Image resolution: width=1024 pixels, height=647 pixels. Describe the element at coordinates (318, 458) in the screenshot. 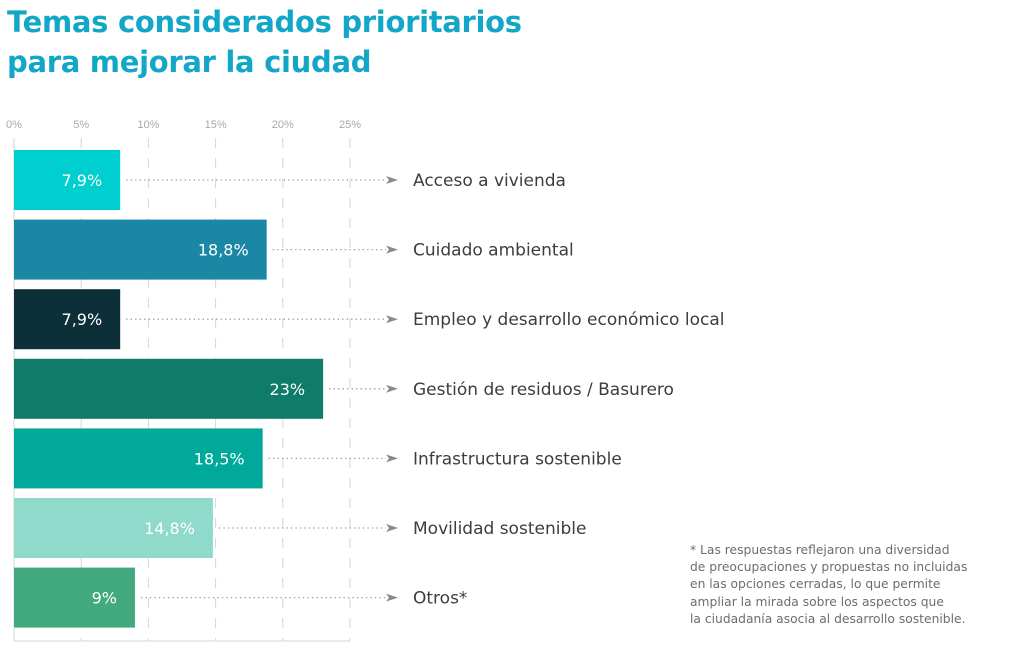

I see `bar-group: 18,5% Infrastructura sostenible` at that location.